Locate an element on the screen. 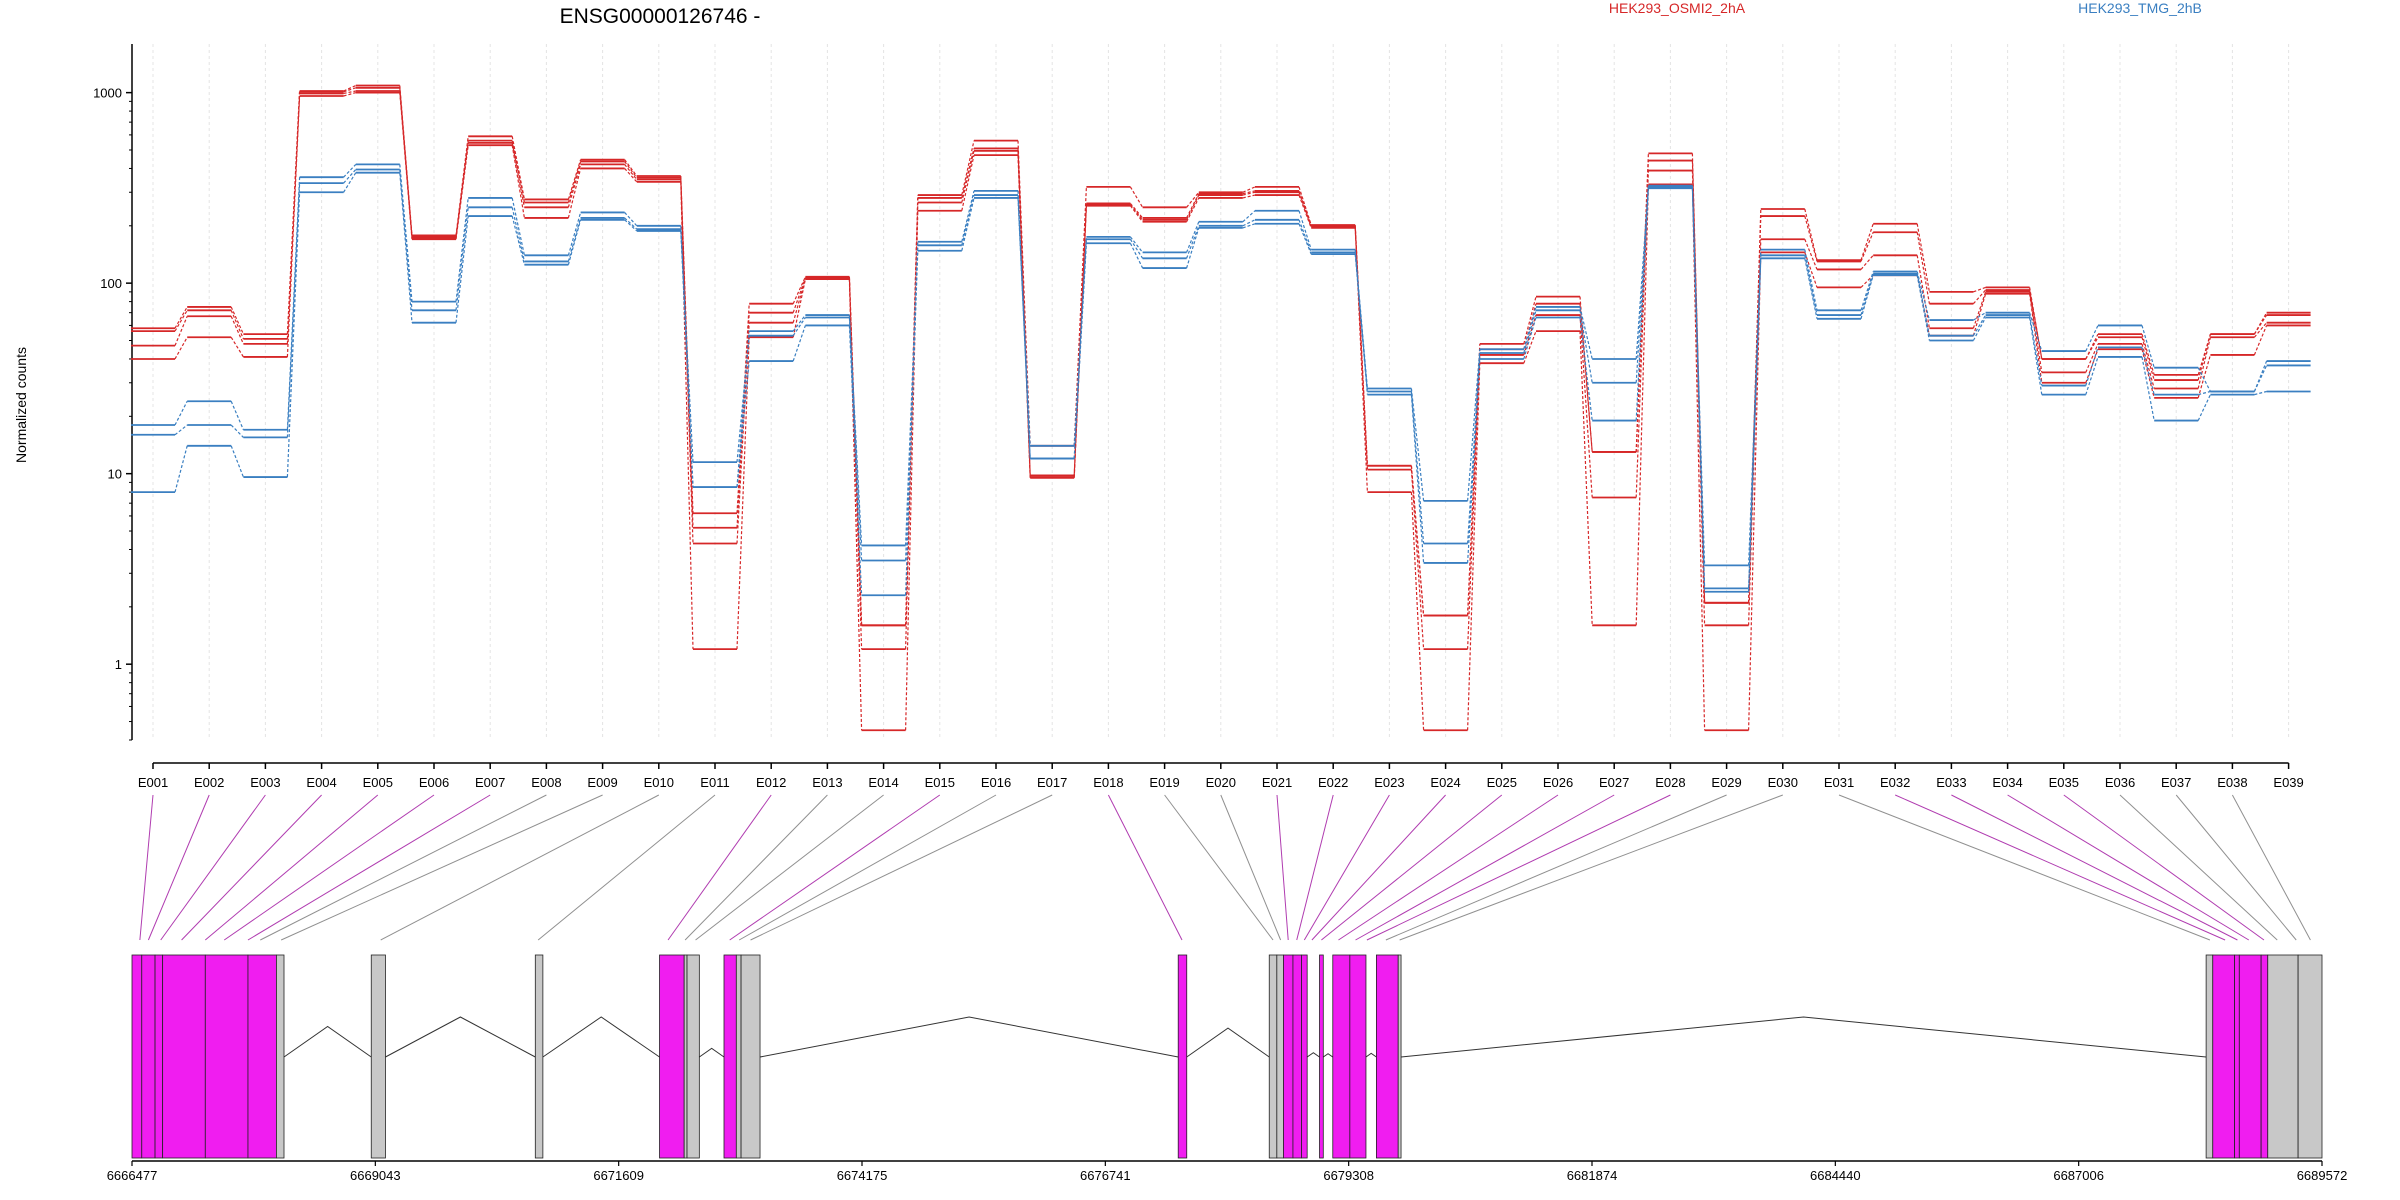 Image resolution: width=2400 pixels, height=1200 pixels. connector-E020 is located at coordinates (1251, 867).